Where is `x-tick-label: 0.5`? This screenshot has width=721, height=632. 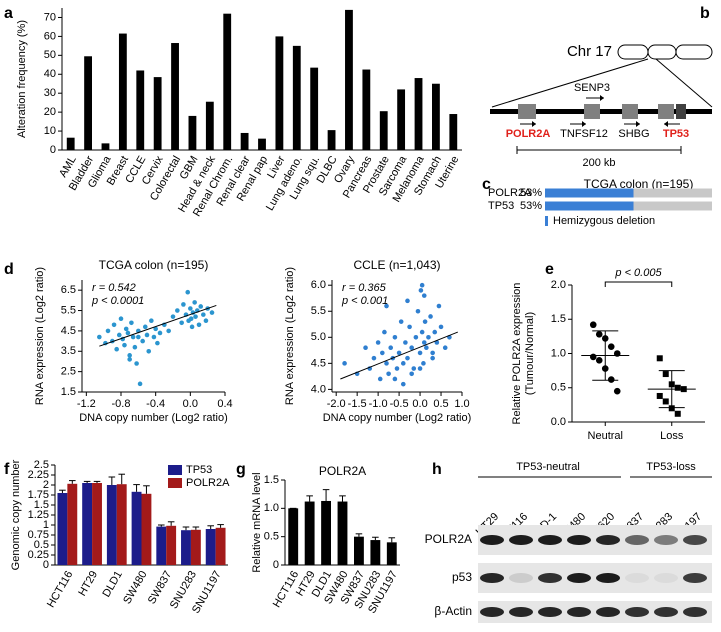
x-tick-label: 0.5 is located at coordinates (440, 404).